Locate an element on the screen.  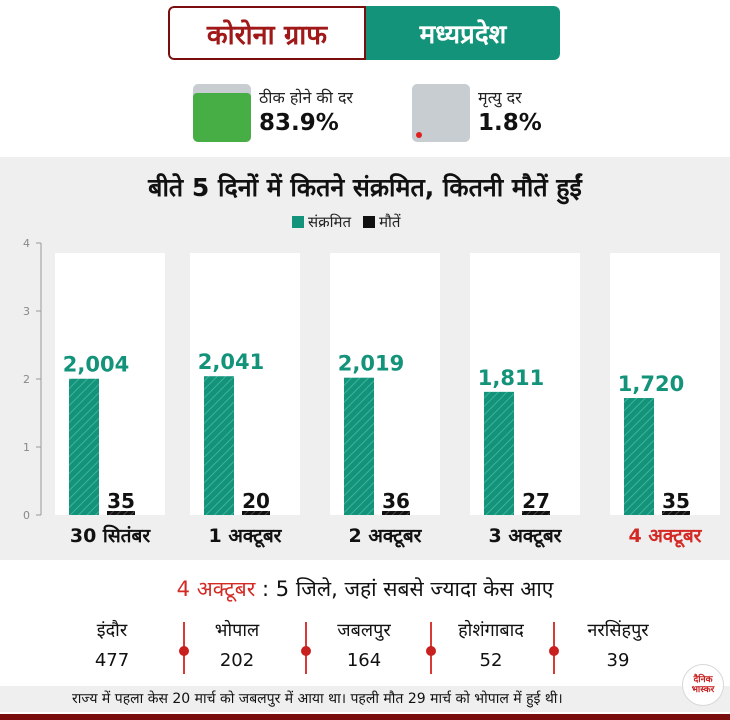
district-count: 202 is located at coordinates (237, 660).